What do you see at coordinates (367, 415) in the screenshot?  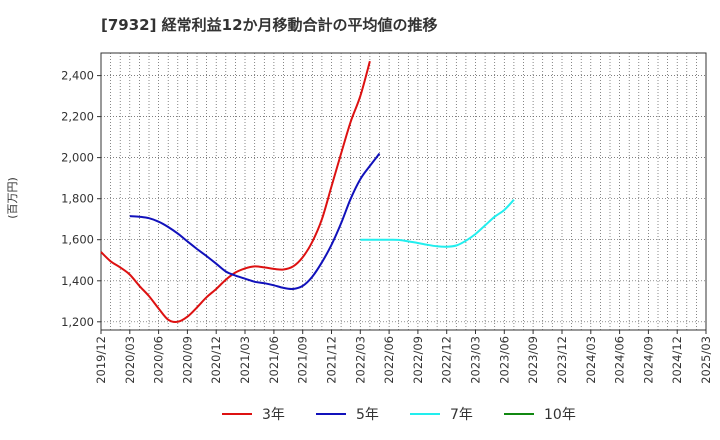 I see `legend-label: 5年` at bounding box center [367, 415].